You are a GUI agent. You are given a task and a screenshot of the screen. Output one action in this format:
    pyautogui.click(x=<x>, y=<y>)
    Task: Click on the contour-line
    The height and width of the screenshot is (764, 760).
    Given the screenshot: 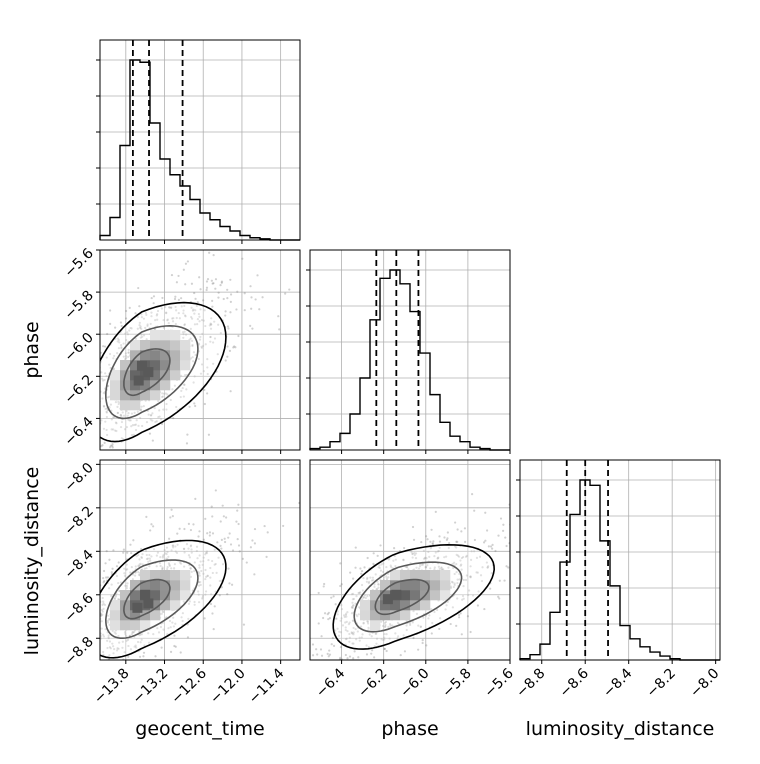 What is the action you would take?
    pyautogui.click(x=147, y=372)
    